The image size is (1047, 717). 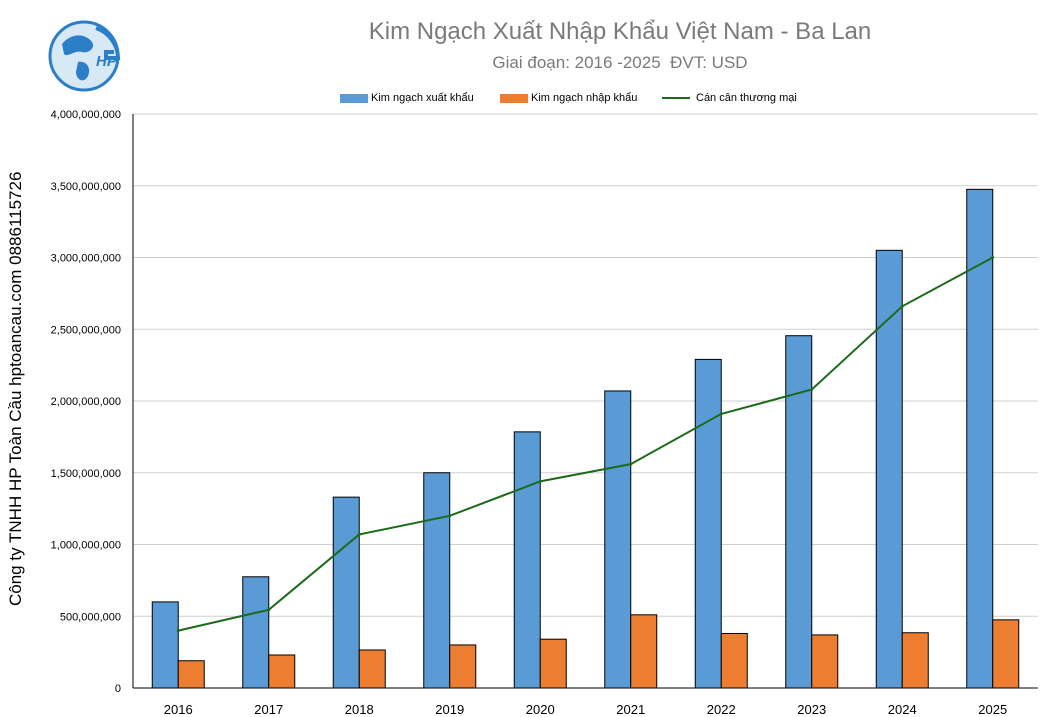 What do you see at coordinates (107, 61) in the screenshot?
I see `logo-text: HP` at bounding box center [107, 61].